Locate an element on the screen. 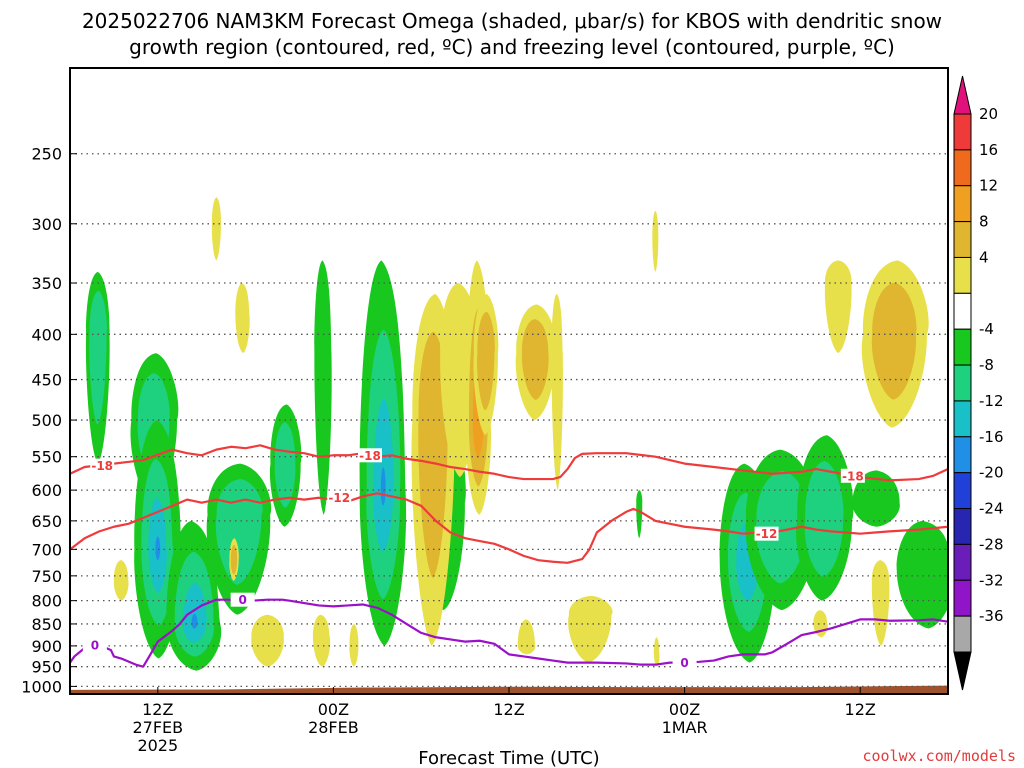 Image resolution: width=1024 pixels, height=768 pixels. x-tick-label: 27FEB is located at coordinates (157, 727).